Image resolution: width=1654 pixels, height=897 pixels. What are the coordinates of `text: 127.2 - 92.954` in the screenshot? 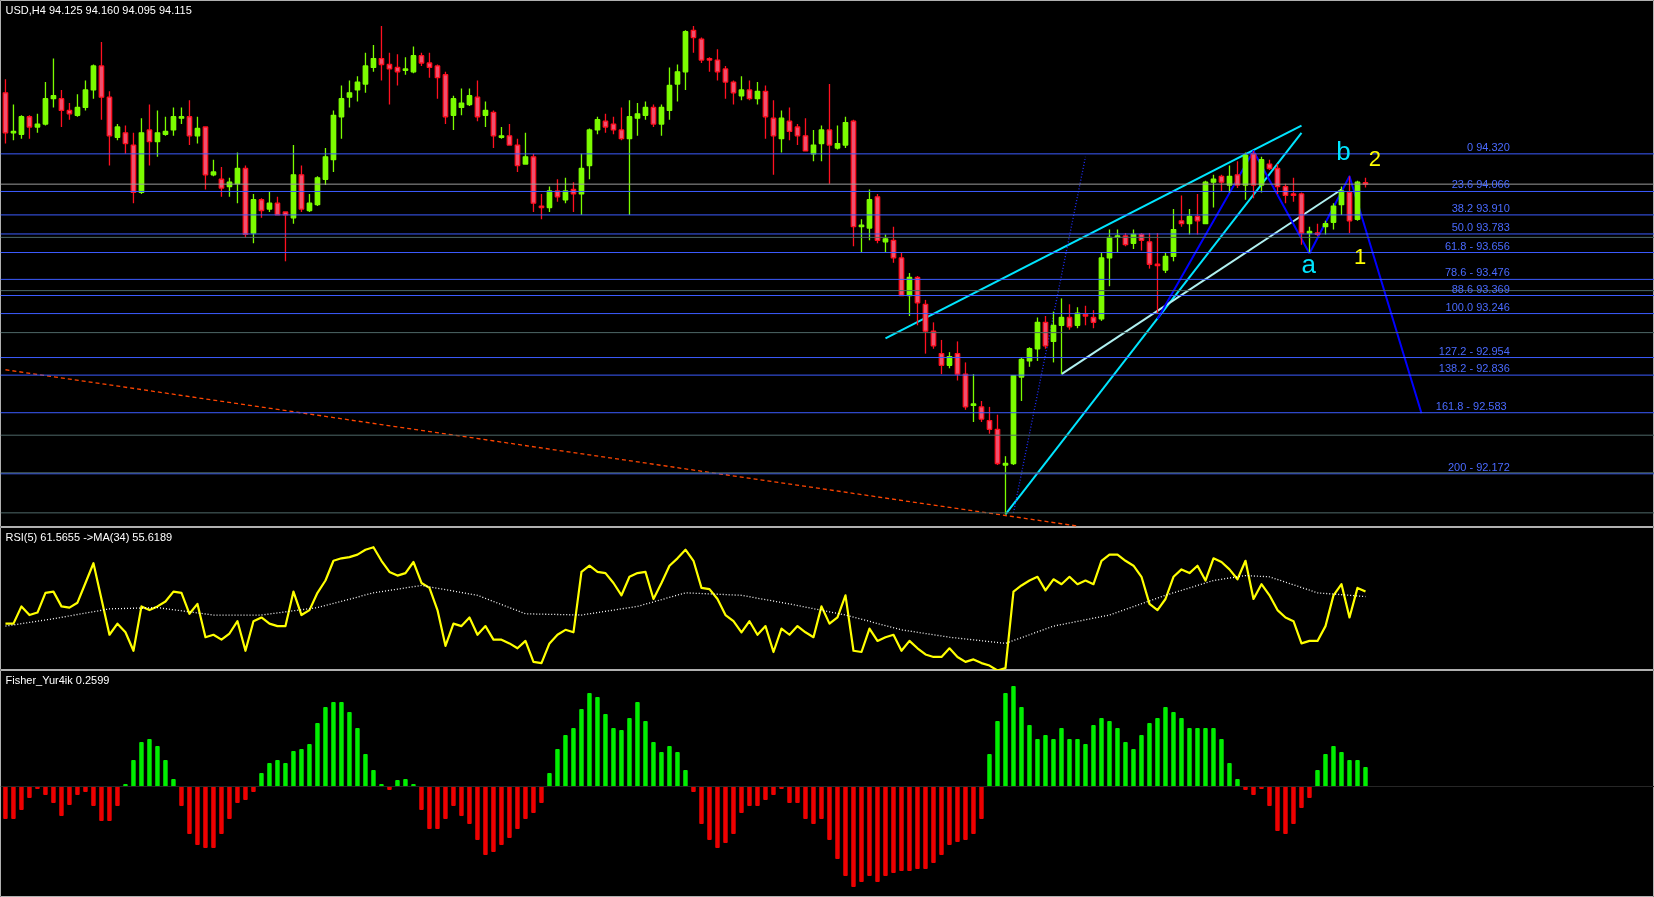 It's located at (1474, 350).